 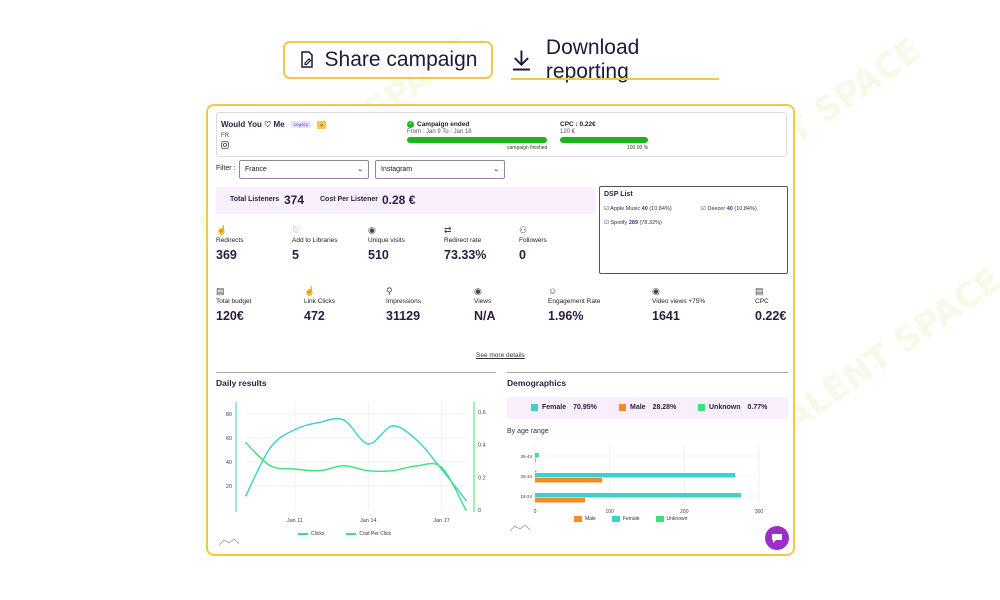 What do you see at coordinates (229, 463) in the screenshot?
I see `y-left-tick-label: 40` at bounding box center [229, 463].